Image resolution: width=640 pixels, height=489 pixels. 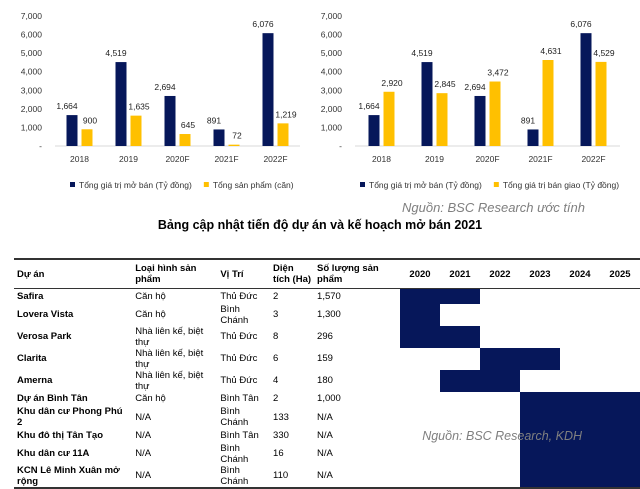 I want to click on table-cell: Bình Chánh, so click(x=234, y=417).